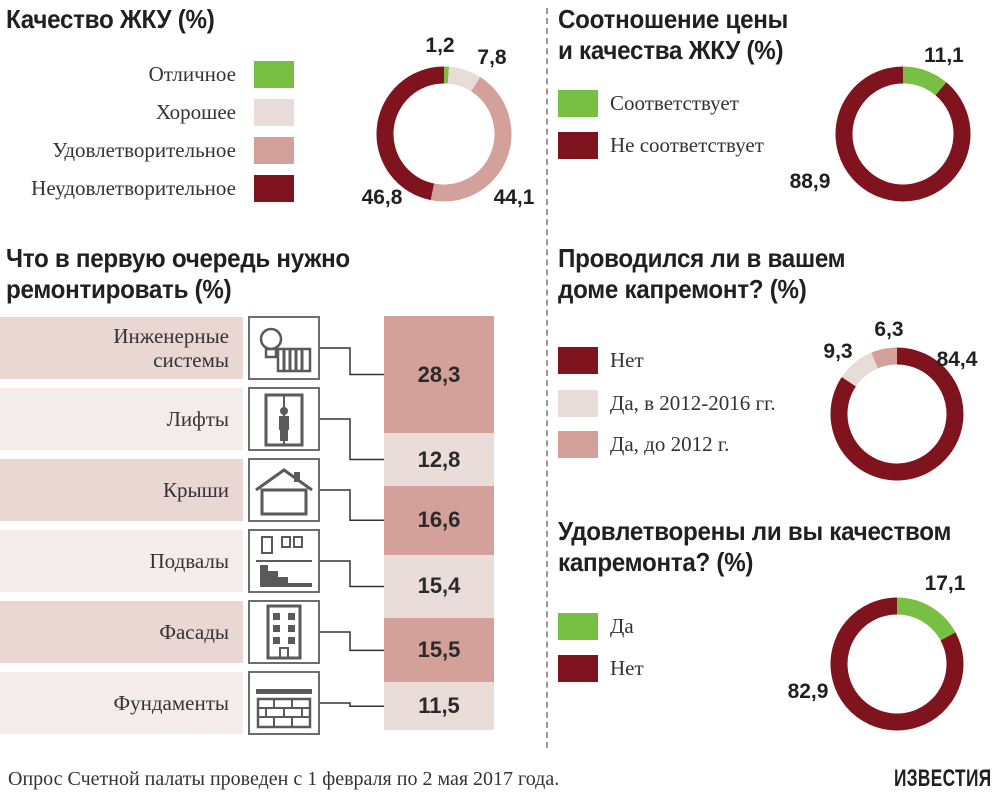 The image size is (1000, 800). What do you see at coordinates (119, 289) in the screenshot?
I see `chart3-title-line: ремонтировать (%)` at bounding box center [119, 289].